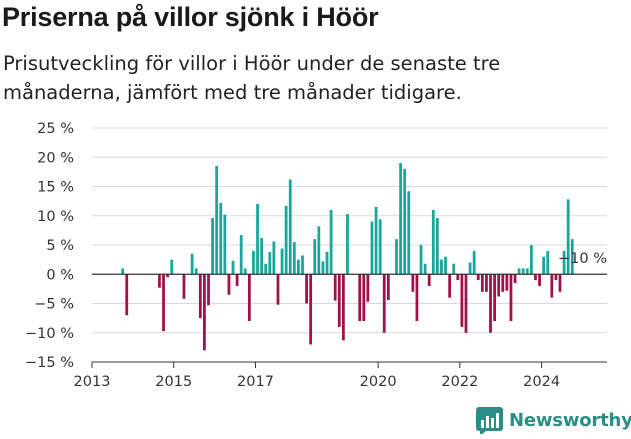 Image resolution: width=631 pixels, height=439 pixels. What do you see at coordinates (49, 363) in the screenshot?
I see `y-tick-label: −15 %` at bounding box center [49, 363].